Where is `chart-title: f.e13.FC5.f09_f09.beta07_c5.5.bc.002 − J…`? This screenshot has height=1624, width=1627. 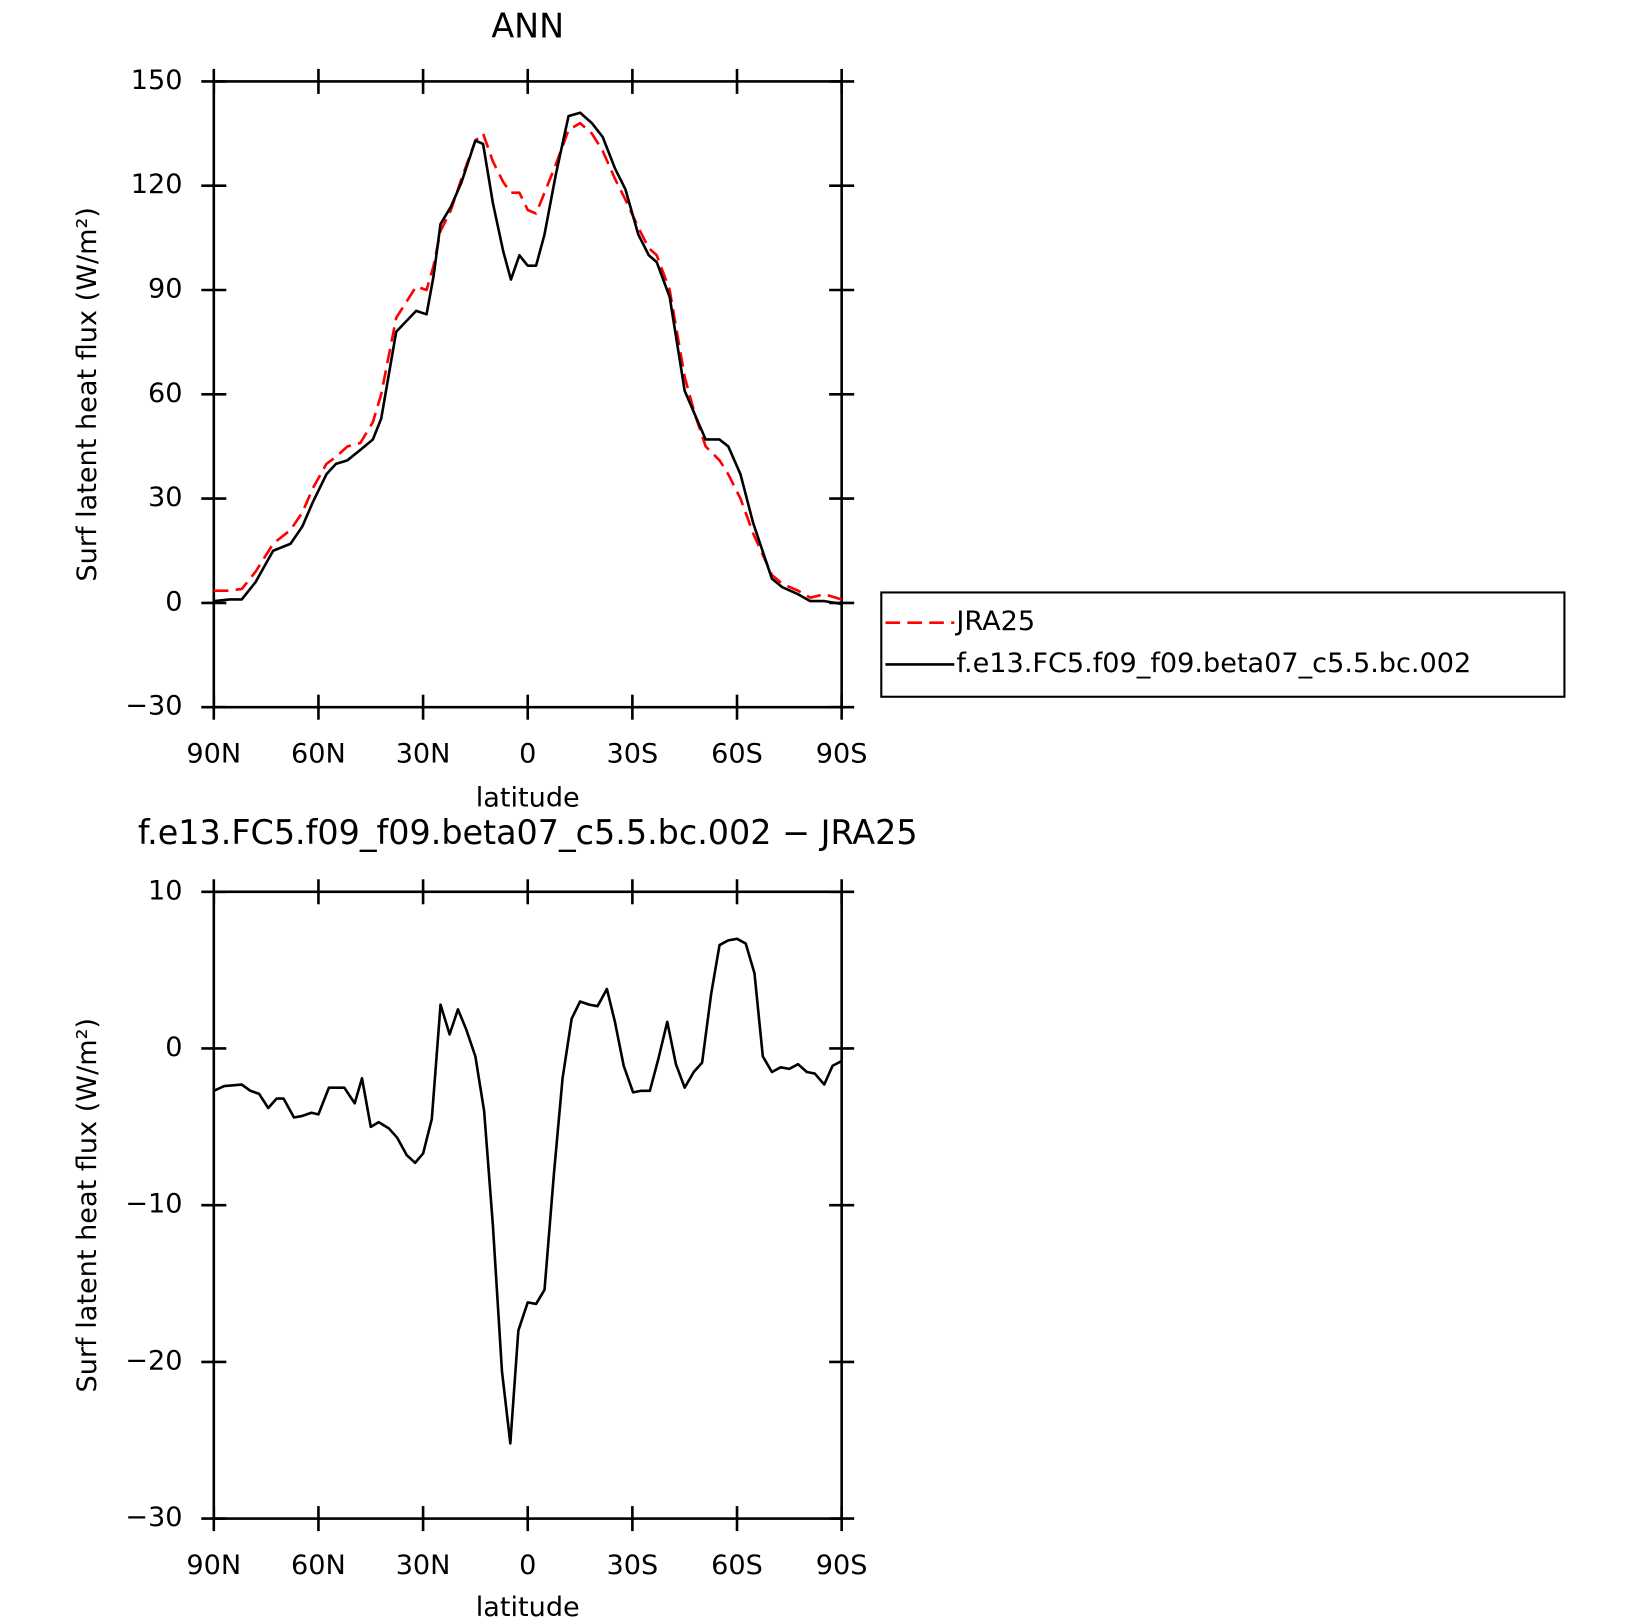
chart-title: f.e13.FC5.f09_f09.beta07_c5.5.bc.002 − J… is located at coordinates (528, 832).